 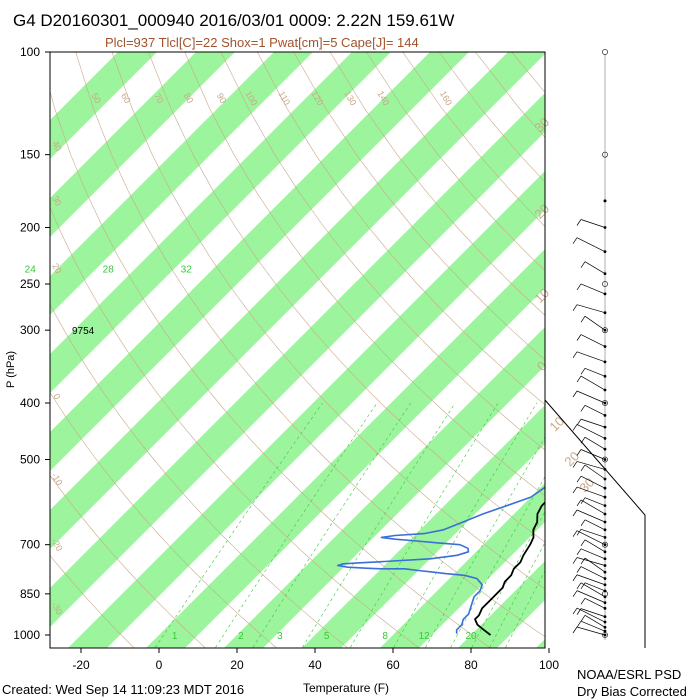 I want to click on y-tick-label: 850, so click(x=30, y=594).